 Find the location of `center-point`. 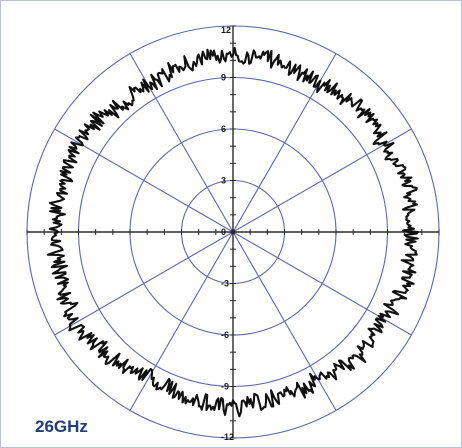

center-point is located at coordinates (233, 232).